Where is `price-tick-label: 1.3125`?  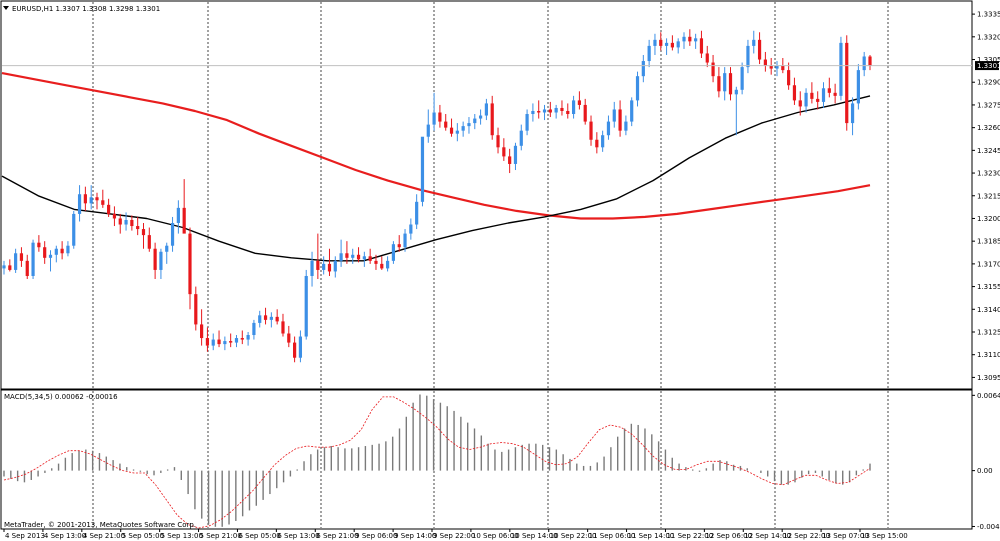
price-tick-label: 1.3125 is located at coordinates (988, 332).